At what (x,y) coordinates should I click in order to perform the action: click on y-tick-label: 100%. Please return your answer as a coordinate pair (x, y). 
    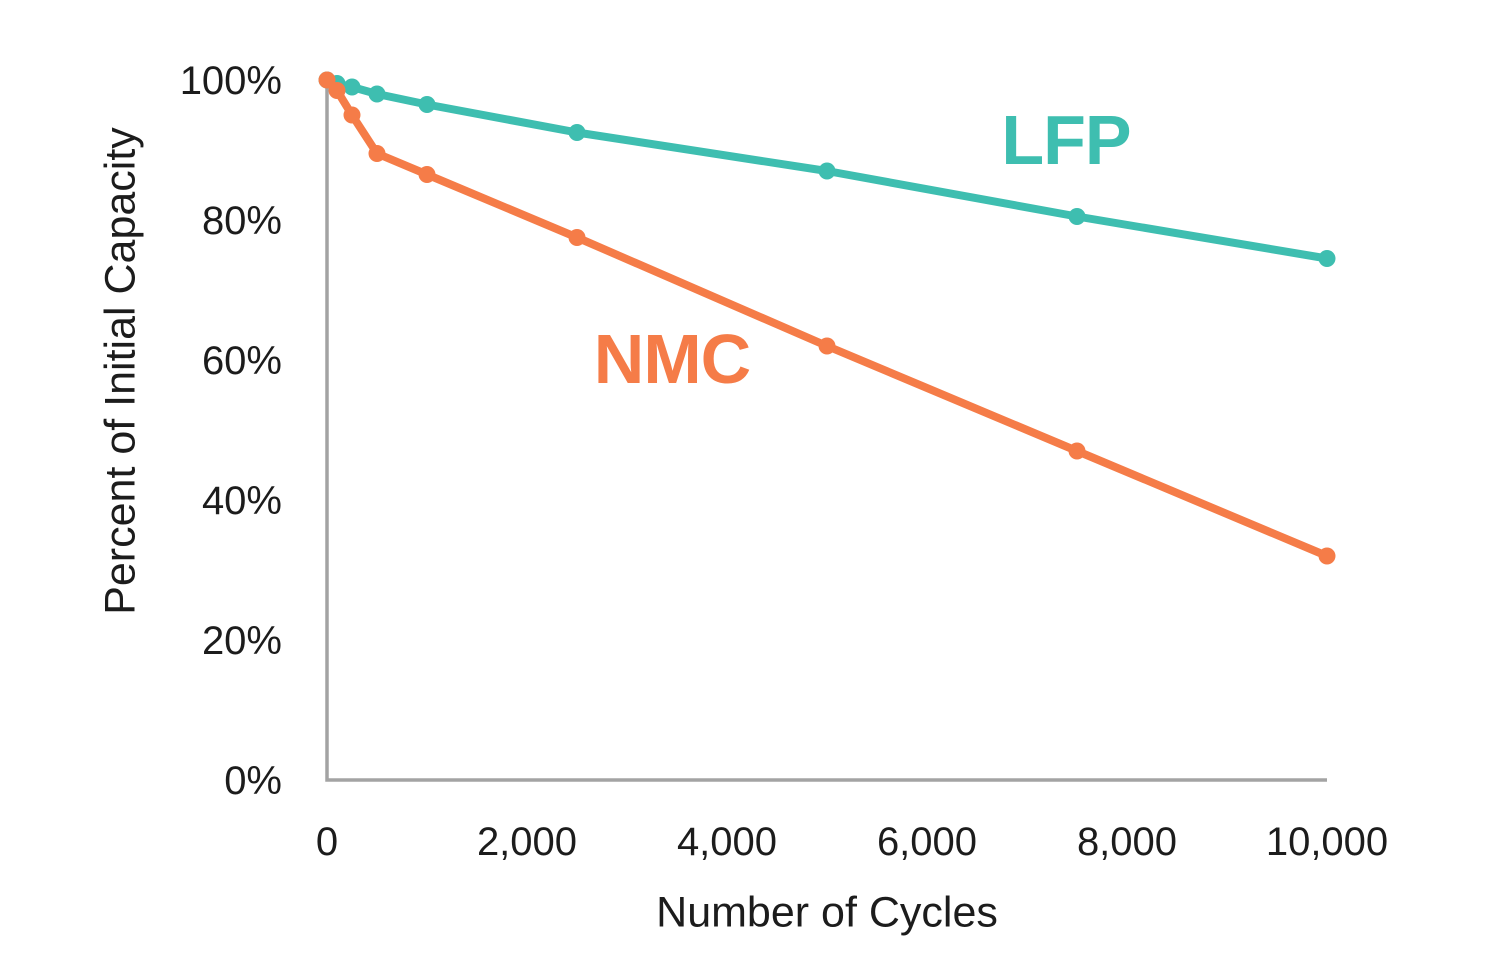
    Looking at the image, I should click on (231, 81).